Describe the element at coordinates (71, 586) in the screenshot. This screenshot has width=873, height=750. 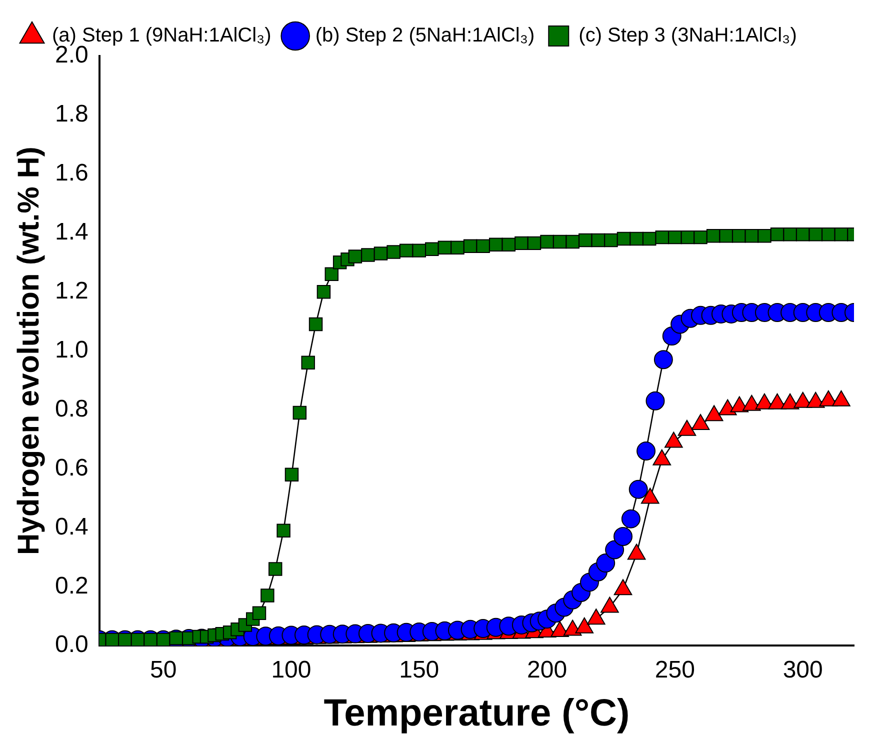
I see `y-tick-label: 0.2` at that location.